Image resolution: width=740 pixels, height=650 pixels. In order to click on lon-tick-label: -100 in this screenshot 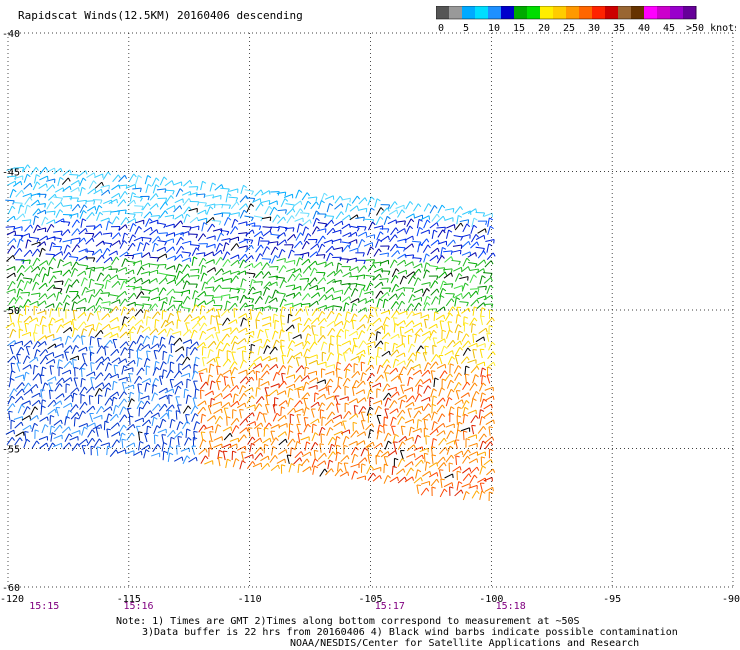, I will do `click(491, 599)`.